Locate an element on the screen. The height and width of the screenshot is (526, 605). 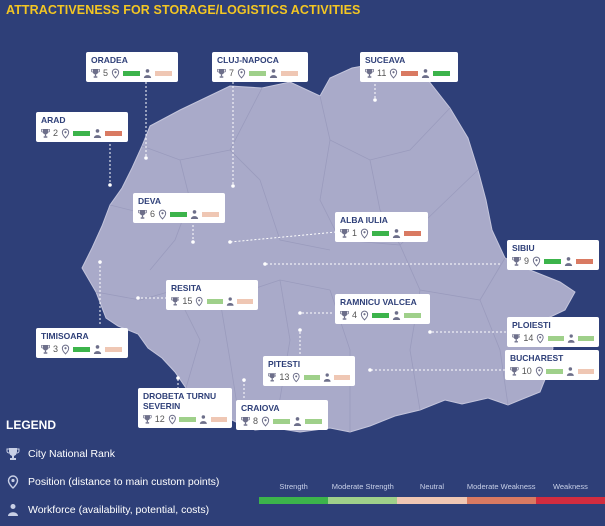
city-rank: 9 is located at coordinates (527, 261).